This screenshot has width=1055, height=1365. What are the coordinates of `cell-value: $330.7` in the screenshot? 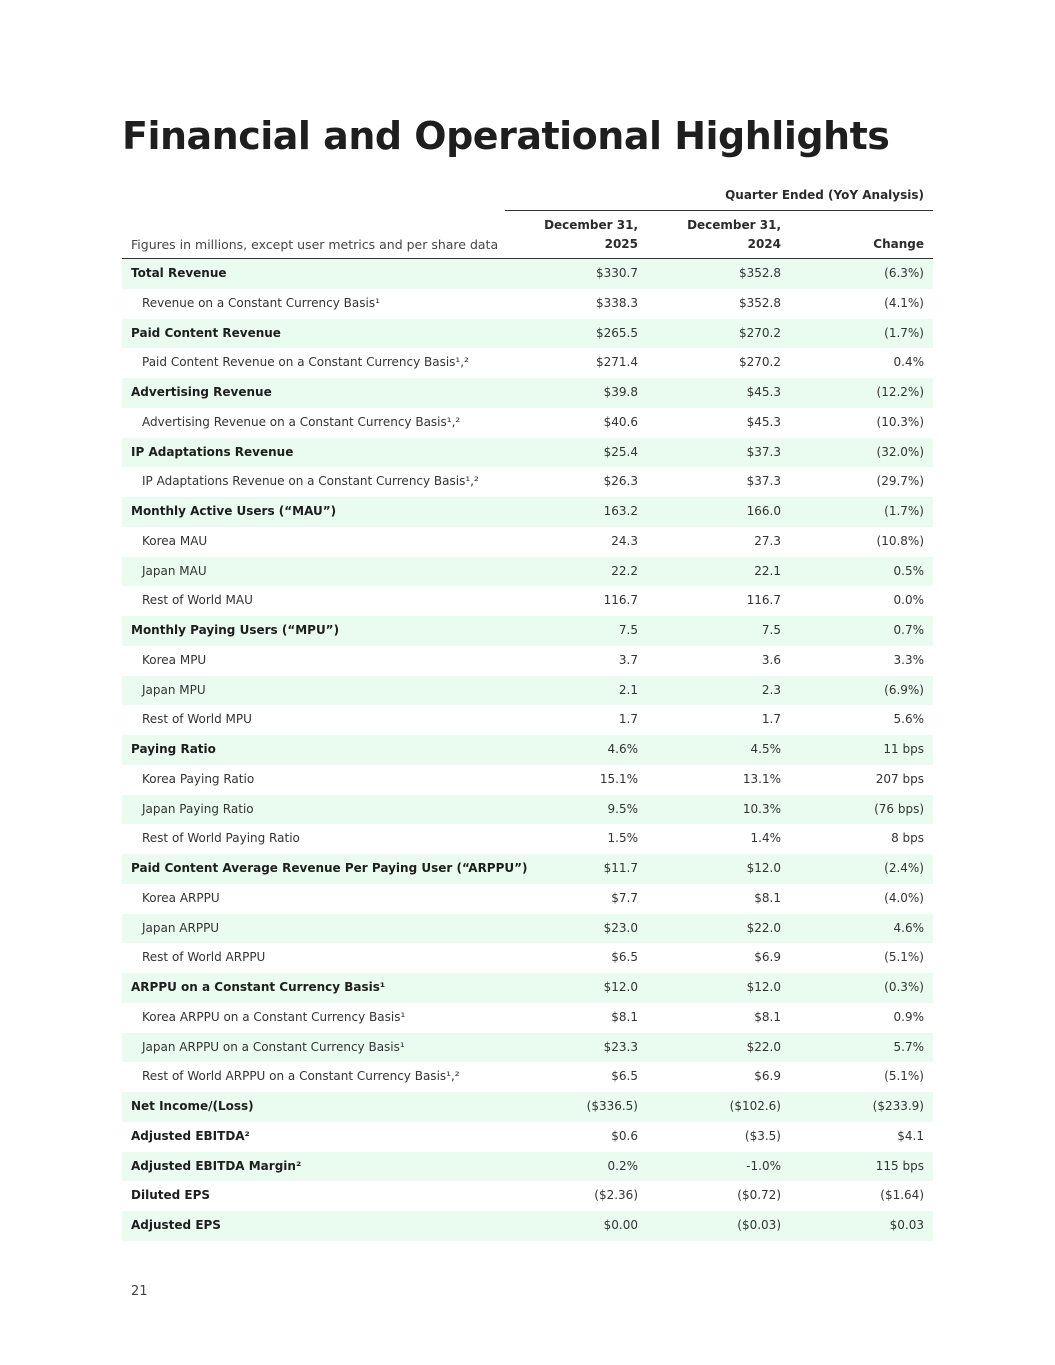 It's located at (617, 273).